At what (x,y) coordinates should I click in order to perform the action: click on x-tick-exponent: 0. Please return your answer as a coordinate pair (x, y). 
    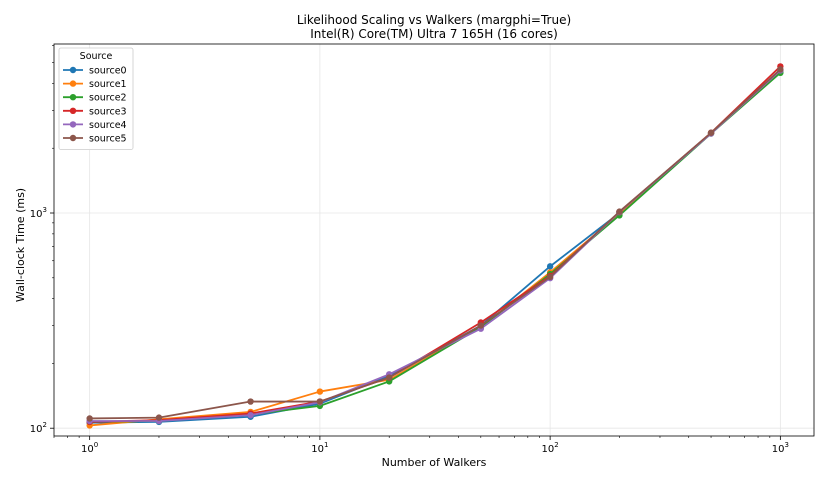
    Looking at the image, I should click on (96, 445).